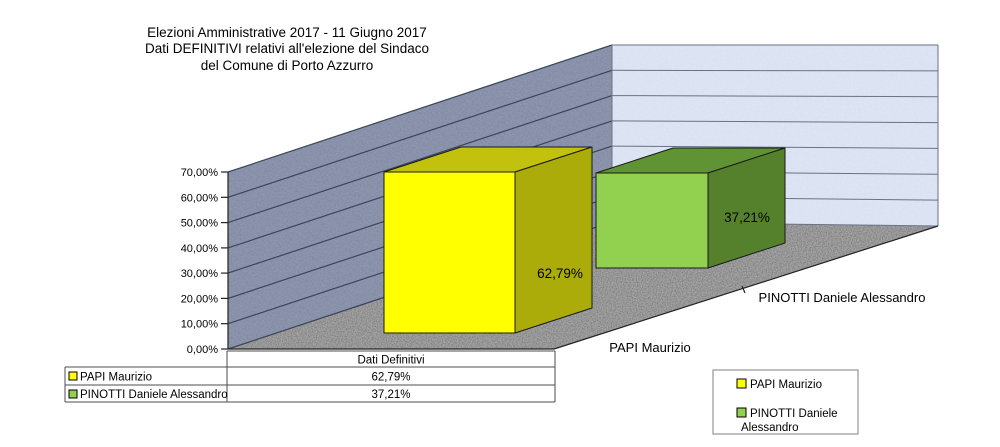  Describe the element at coordinates (200, 224) in the screenshot. I see `ytick-50: 50,00%` at that location.